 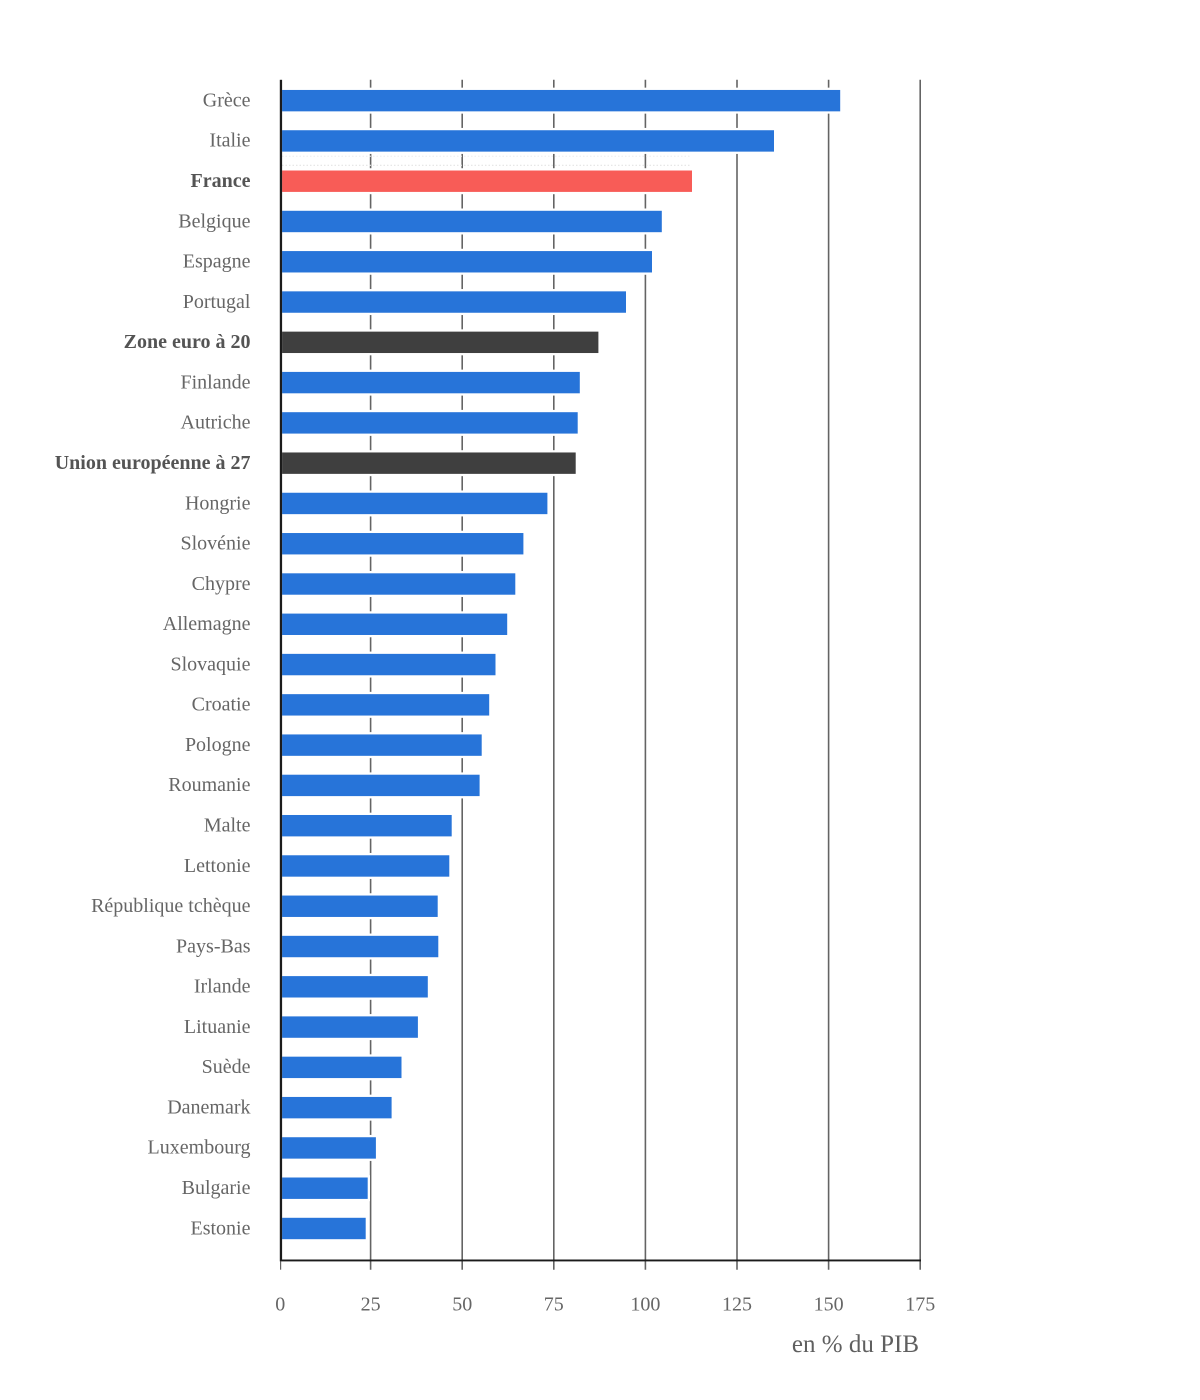 I want to click on svg-text: 150, so click(x=829, y=1304).